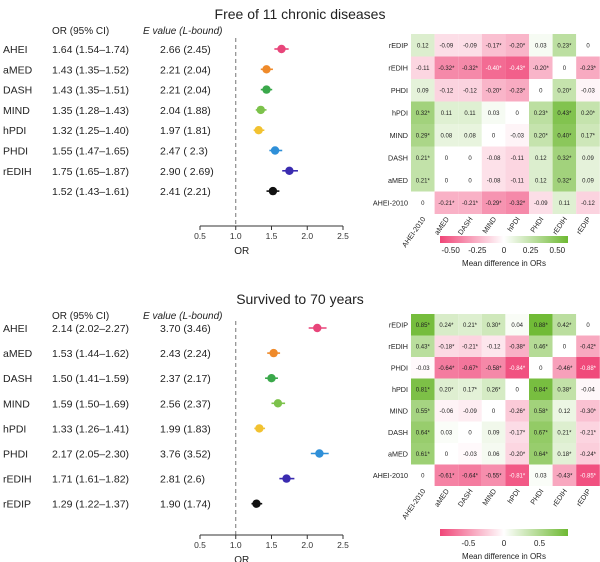  Describe the element at coordinates (423, 347) in the screenshot. I see `heatmap-cell-value: 0.43*` at that location.